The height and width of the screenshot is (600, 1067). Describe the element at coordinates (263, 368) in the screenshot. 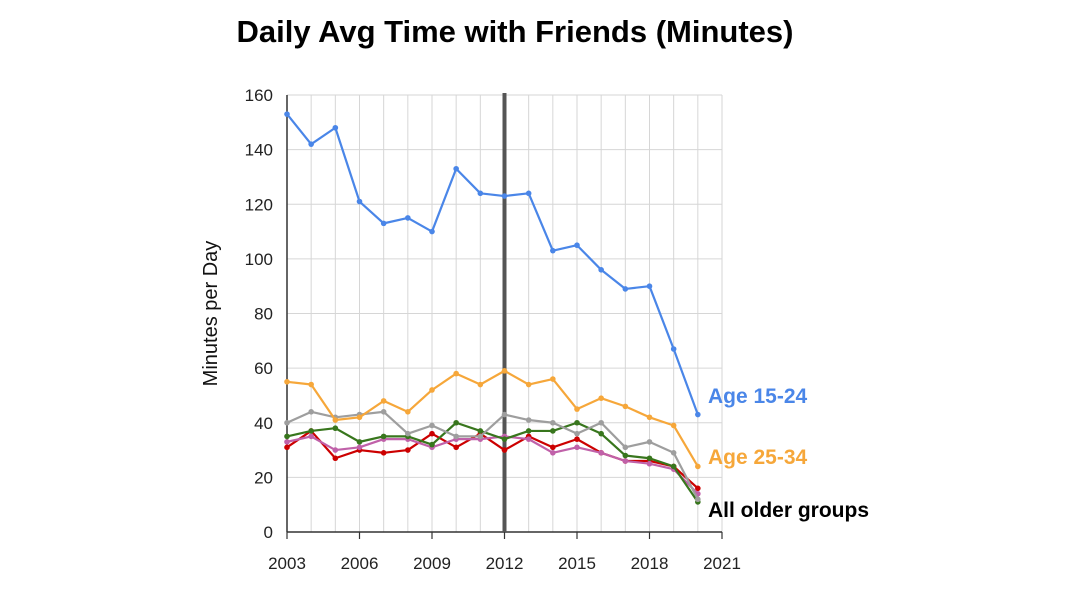

I see `y-tick-label: 60` at that location.